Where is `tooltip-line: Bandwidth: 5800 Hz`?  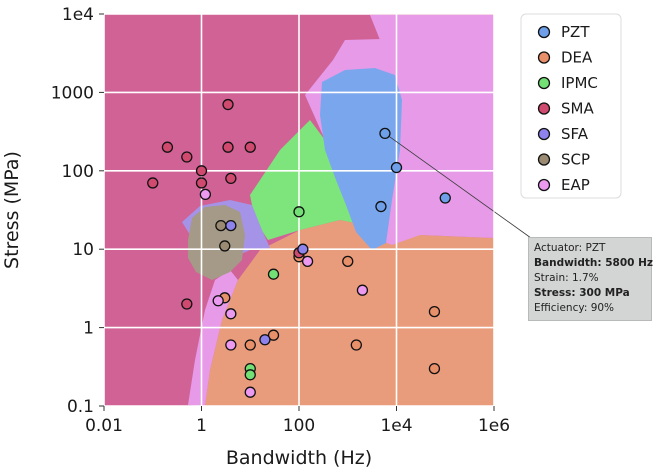
tooltip-line: Bandwidth: 5800 Hz is located at coordinates (594, 263).